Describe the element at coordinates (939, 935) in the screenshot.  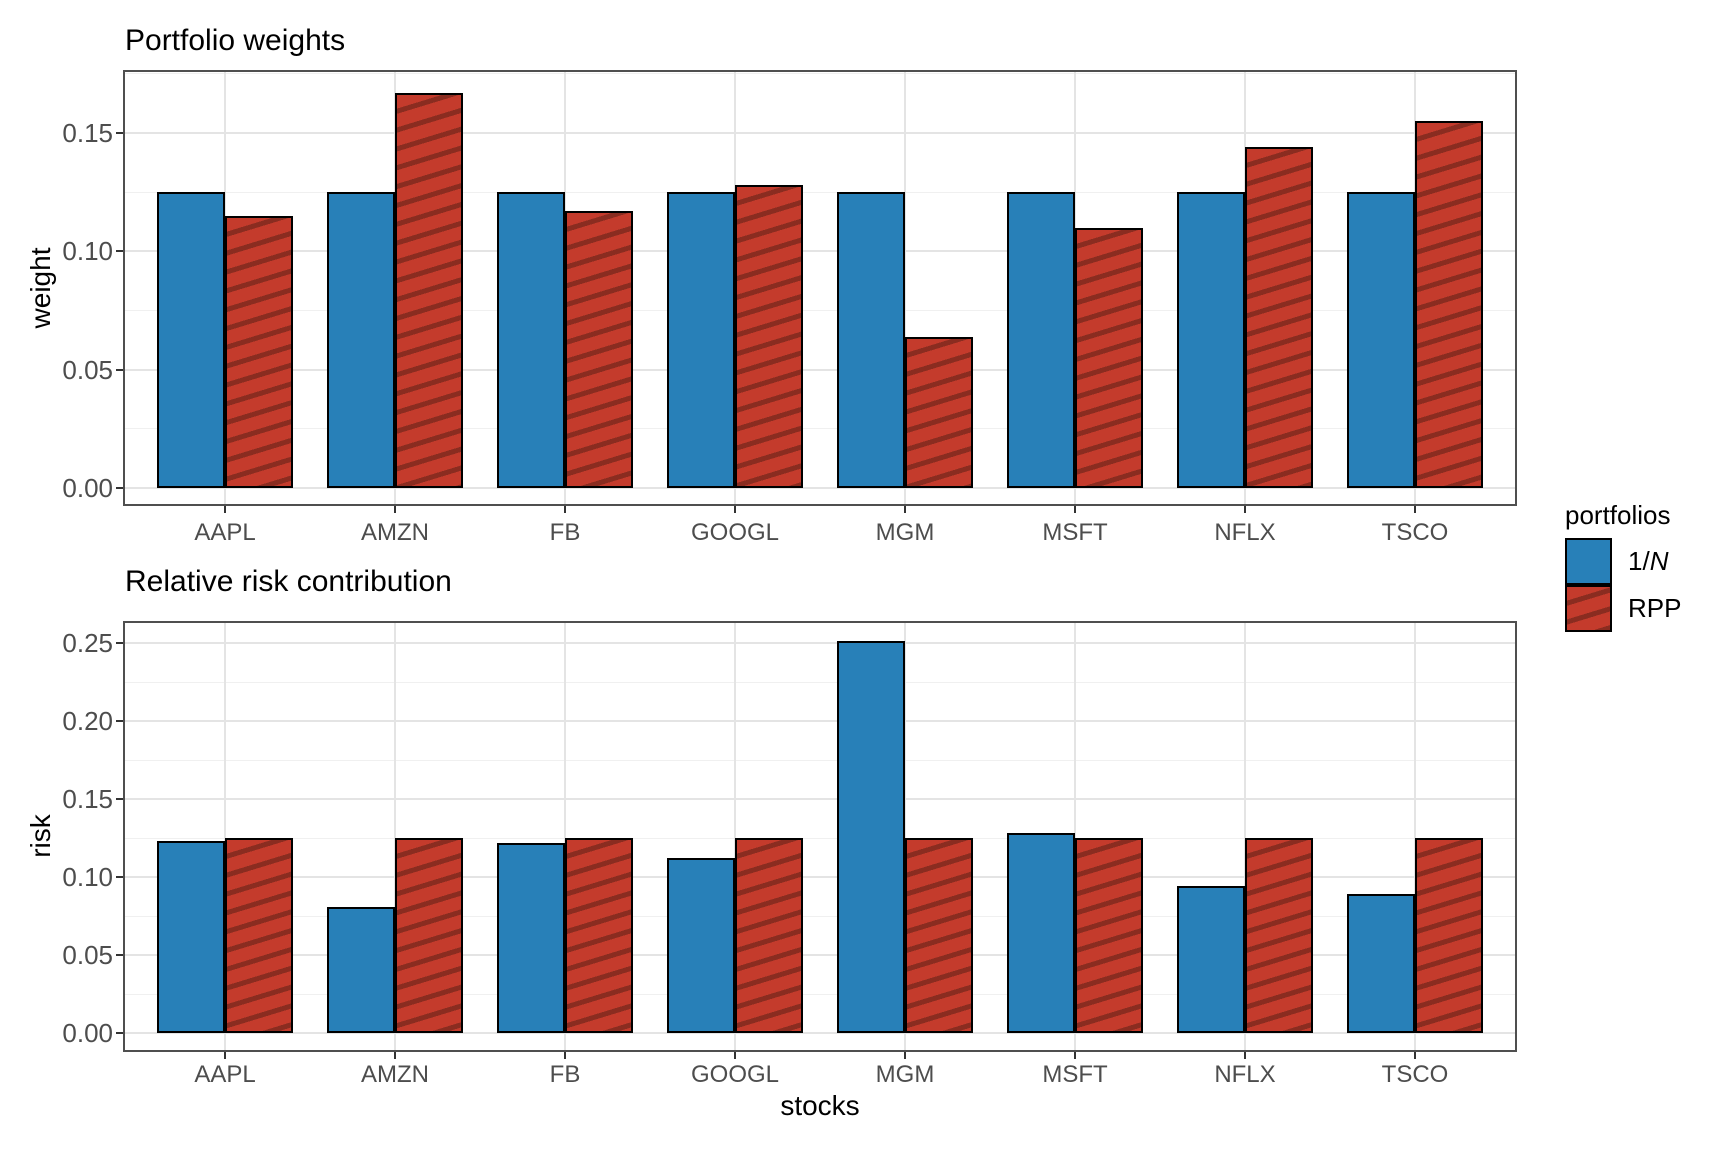
I see `bar-mgm-rpp` at that location.